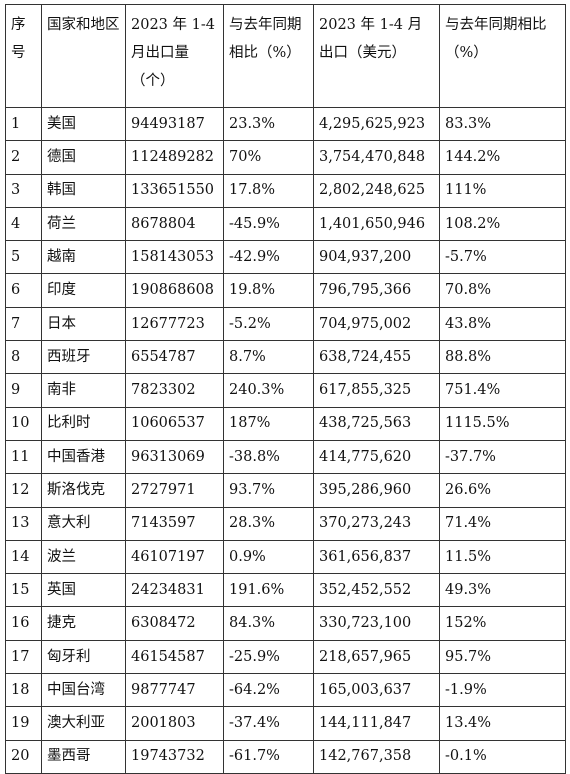 Image resolution: width=570 pixels, height=774 pixels. I want to click on cell-country: 西班牙, so click(83, 357).